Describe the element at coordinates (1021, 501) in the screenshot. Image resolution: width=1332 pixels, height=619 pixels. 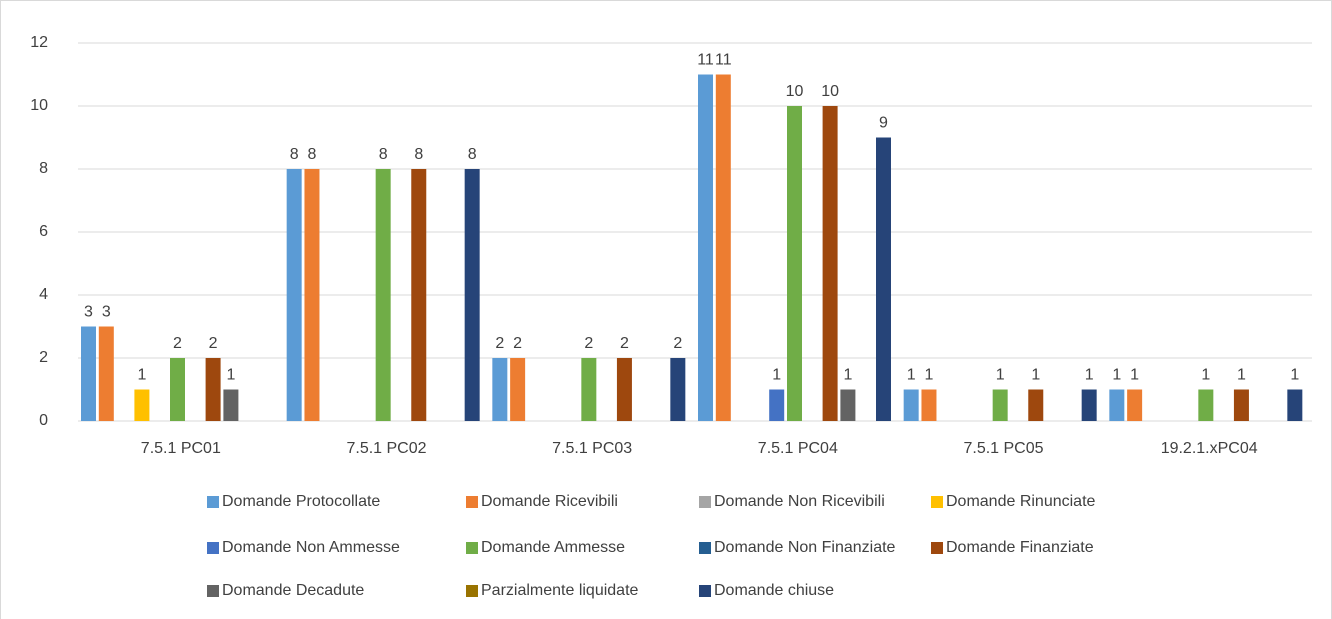
I see `legend-label: Domande Rinunciate` at that location.